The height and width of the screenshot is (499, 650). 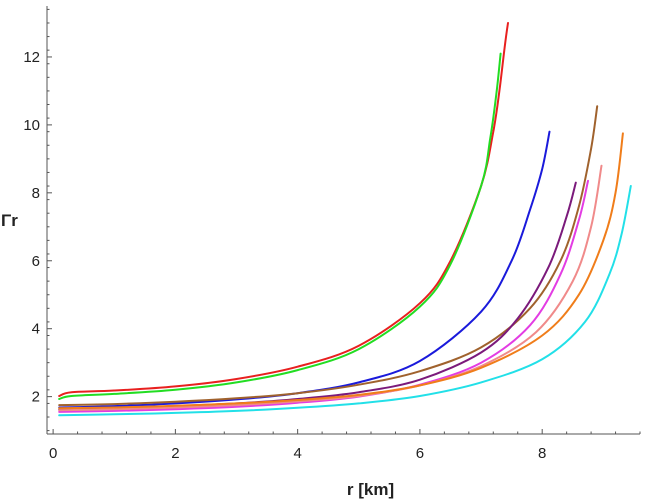 What do you see at coordinates (345, 445) in the screenshot?
I see `x-ticks: 0 2 4 6 8` at bounding box center [345, 445].